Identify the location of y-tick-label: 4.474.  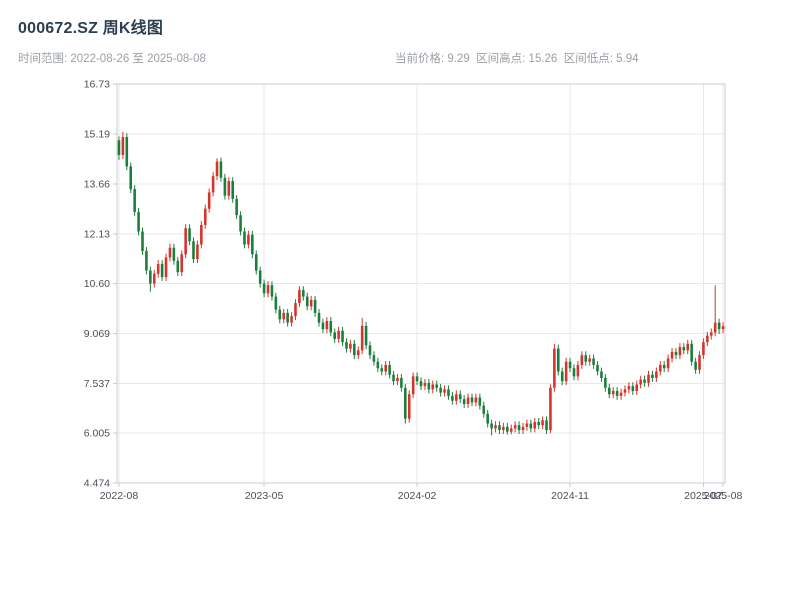
(97, 484).